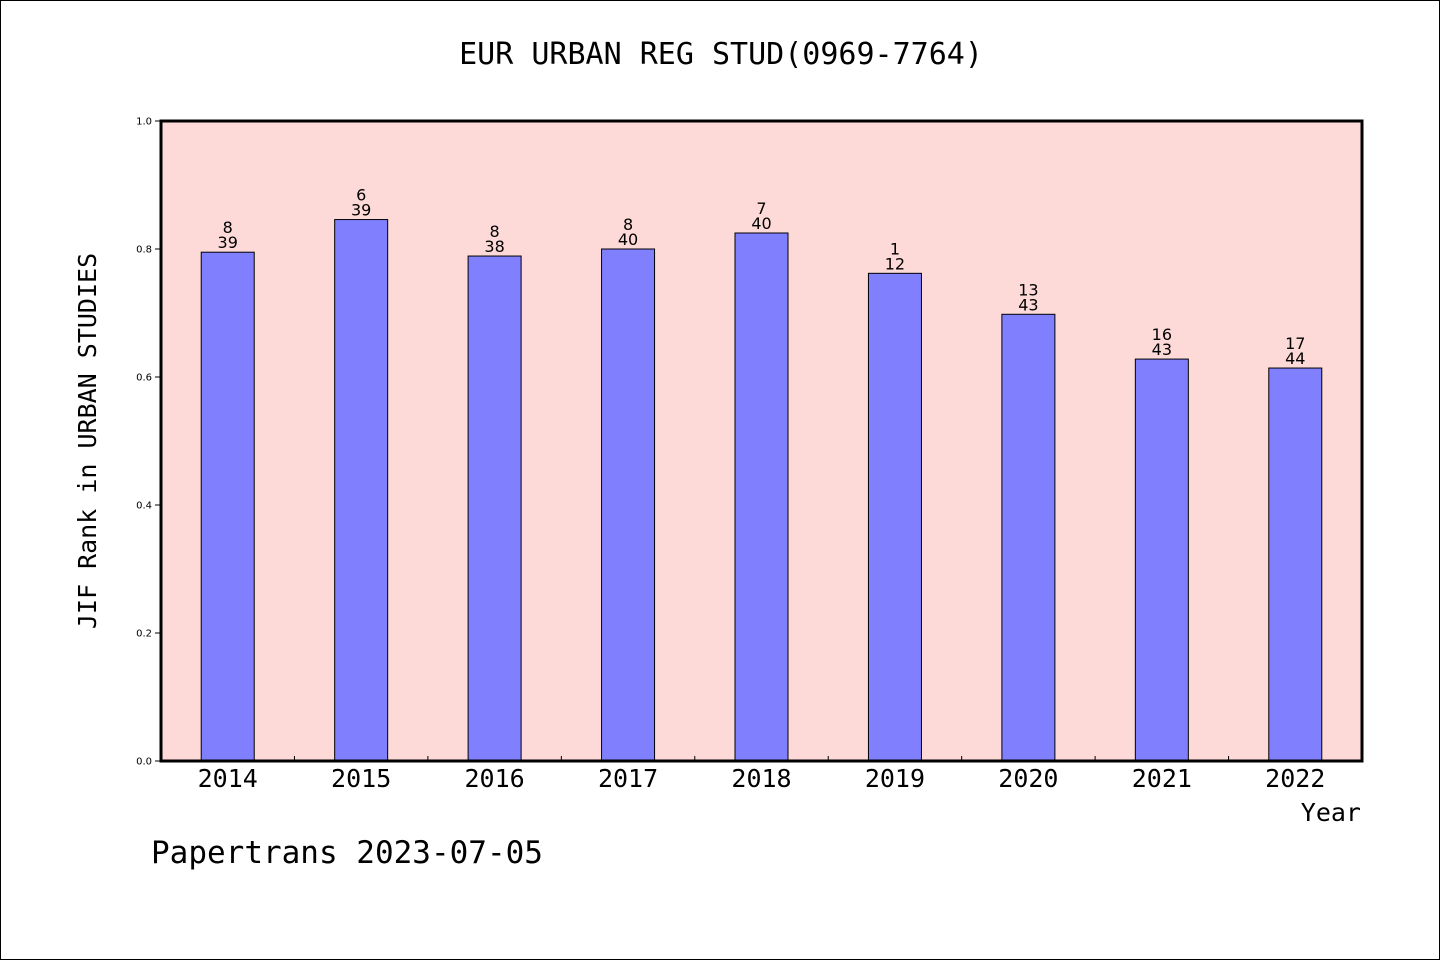 The height and width of the screenshot is (961, 1440). Describe the element at coordinates (628, 778) in the screenshot. I see `x-tick-label: 2017` at that location.